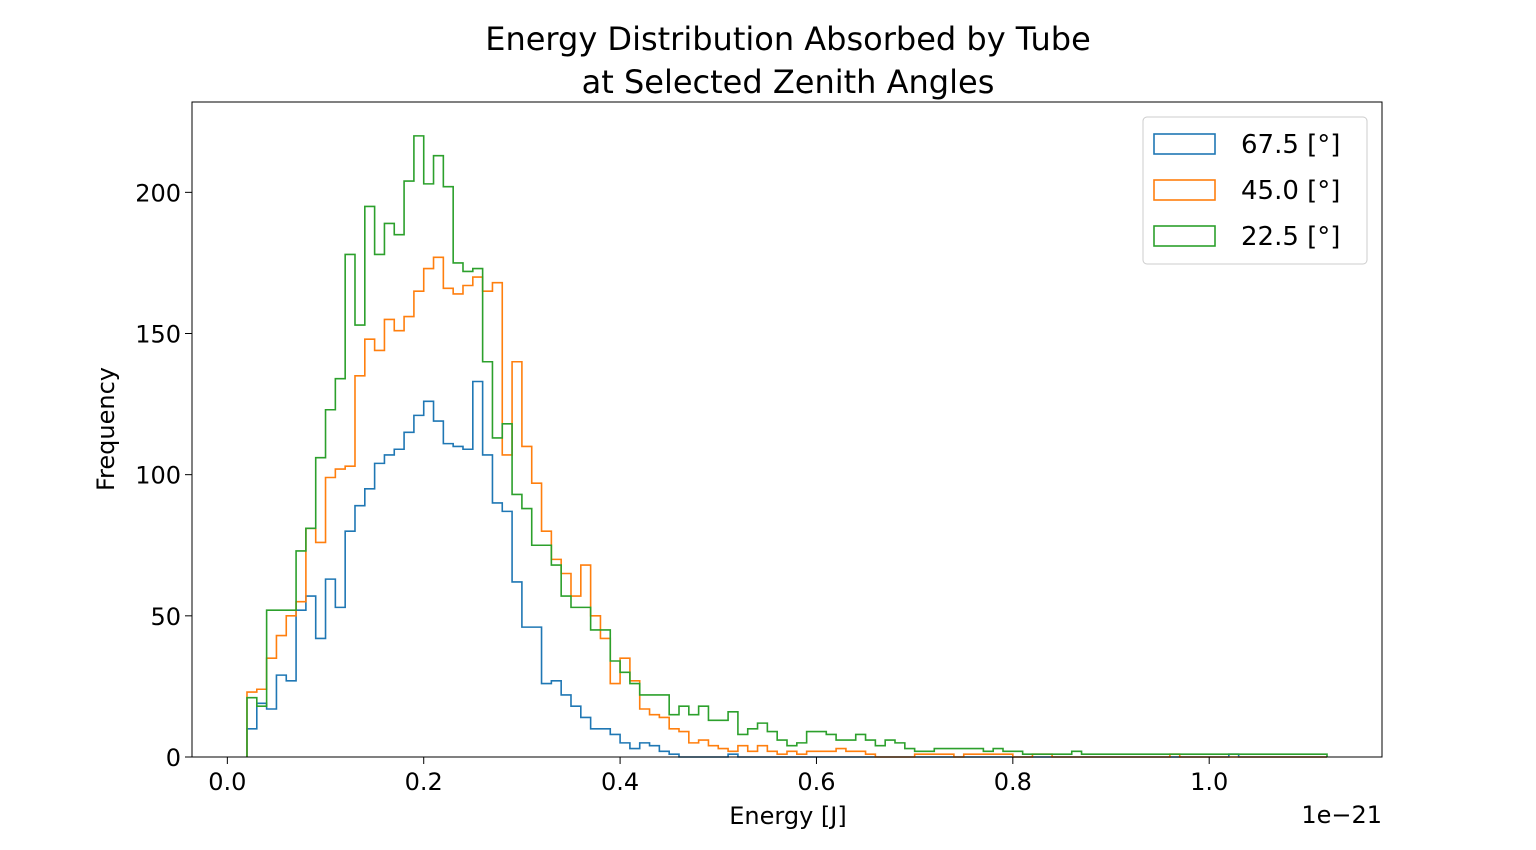 Image resolution: width=1536 pixels, height=850 pixels. What do you see at coordinates (1290, 191) in the screenshot?
I see `legend-label-2: 45.0 [°]` at bounding box center [1290, 191].